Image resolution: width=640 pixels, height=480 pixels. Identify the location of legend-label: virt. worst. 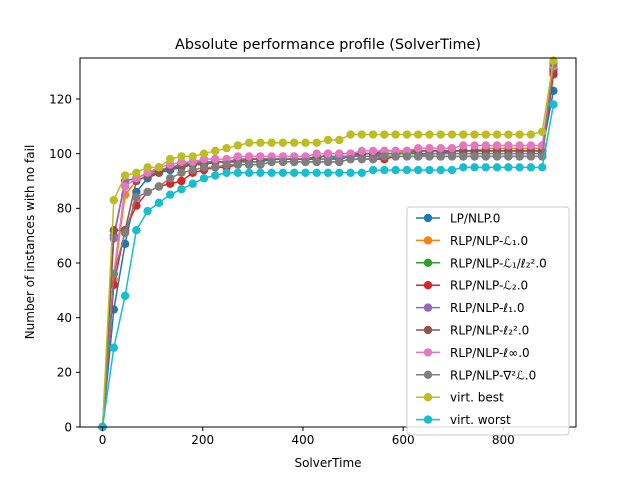
(480, 420).